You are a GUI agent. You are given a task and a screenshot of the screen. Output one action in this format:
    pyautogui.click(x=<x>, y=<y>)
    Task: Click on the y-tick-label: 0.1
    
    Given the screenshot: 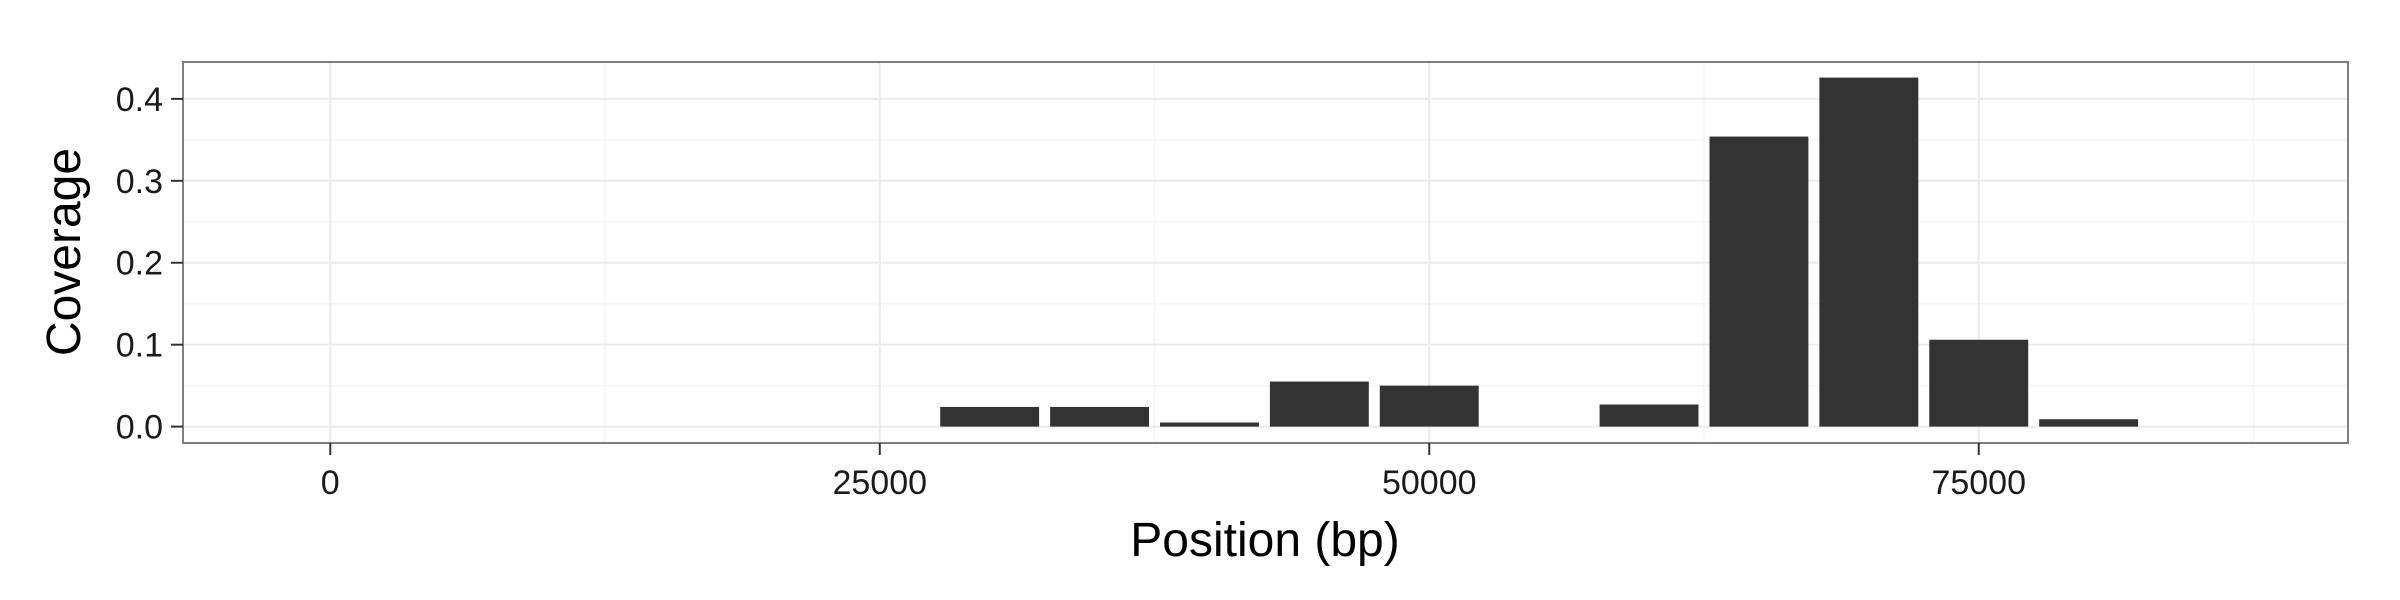 What is the action you would take?
    pyautogui.click(x=139, y=346)
    